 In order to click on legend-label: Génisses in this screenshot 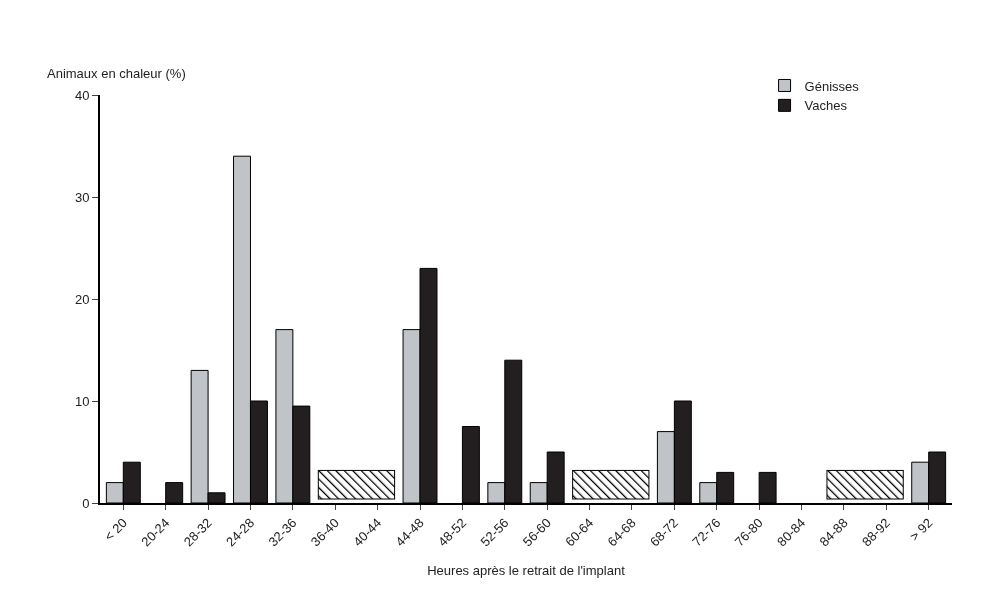, I will do `click(832, 86)`.